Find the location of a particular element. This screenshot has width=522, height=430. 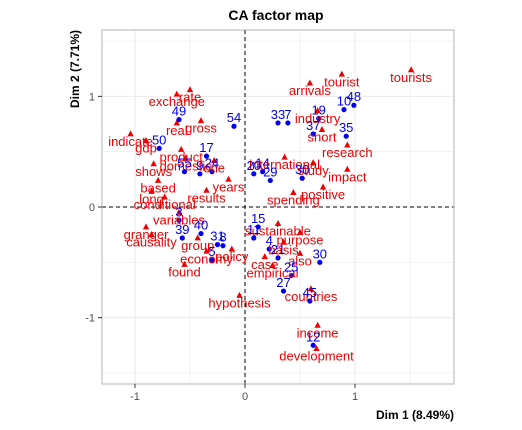

column-point-label: study is located at coordinates (314, 170).